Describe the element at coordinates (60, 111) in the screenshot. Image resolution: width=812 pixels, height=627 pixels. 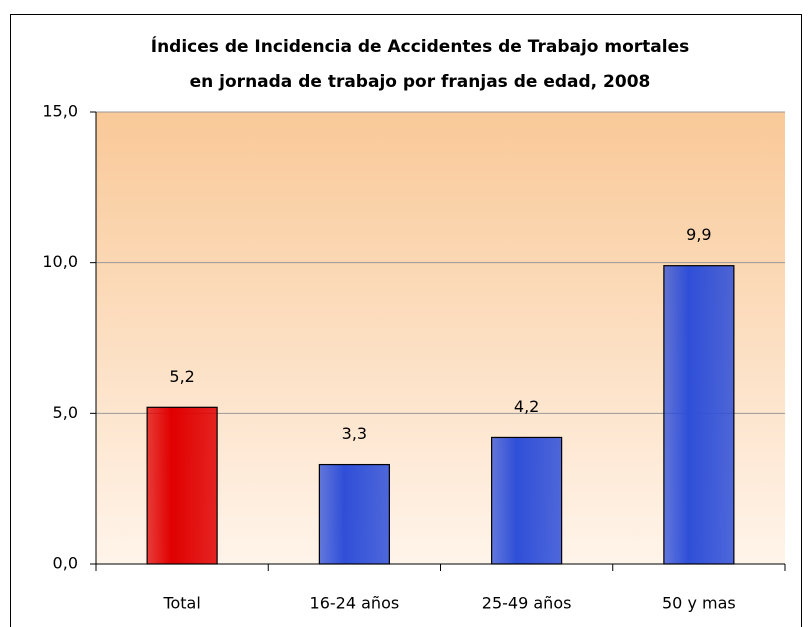
I see `y-tick-label: 15,0` at that location.